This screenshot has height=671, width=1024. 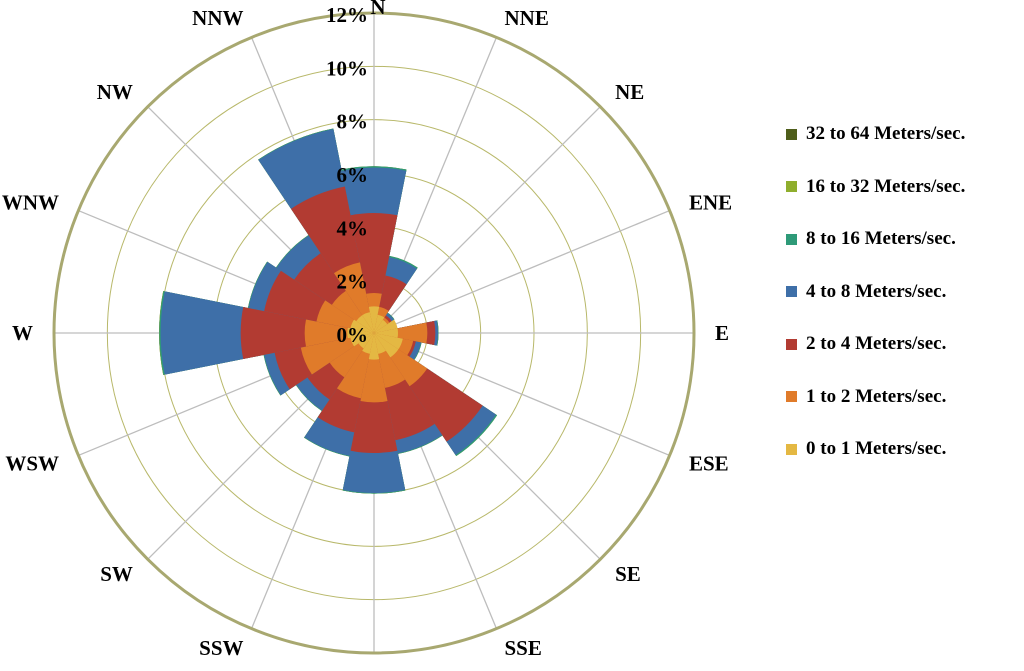 What do you see at coordinates (353, 122) in the screenshot?
I see `radial-tick-label: 8%` at bounding box center [353, 122].